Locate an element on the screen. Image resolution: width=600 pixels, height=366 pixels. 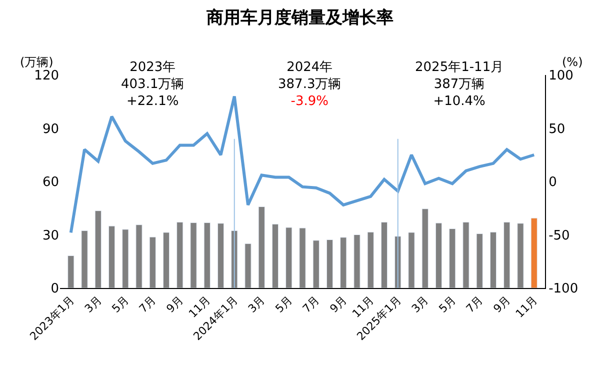
annotation: +10.4% is located at coordinates (459, 101).